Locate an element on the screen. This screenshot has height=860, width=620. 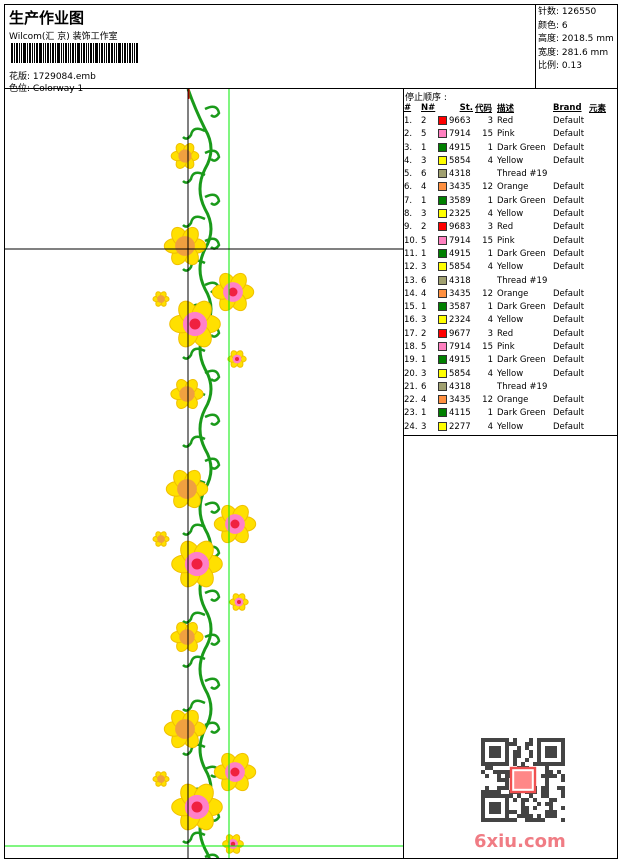
row-stitch: 2277 is located at coordinates (460, 426).